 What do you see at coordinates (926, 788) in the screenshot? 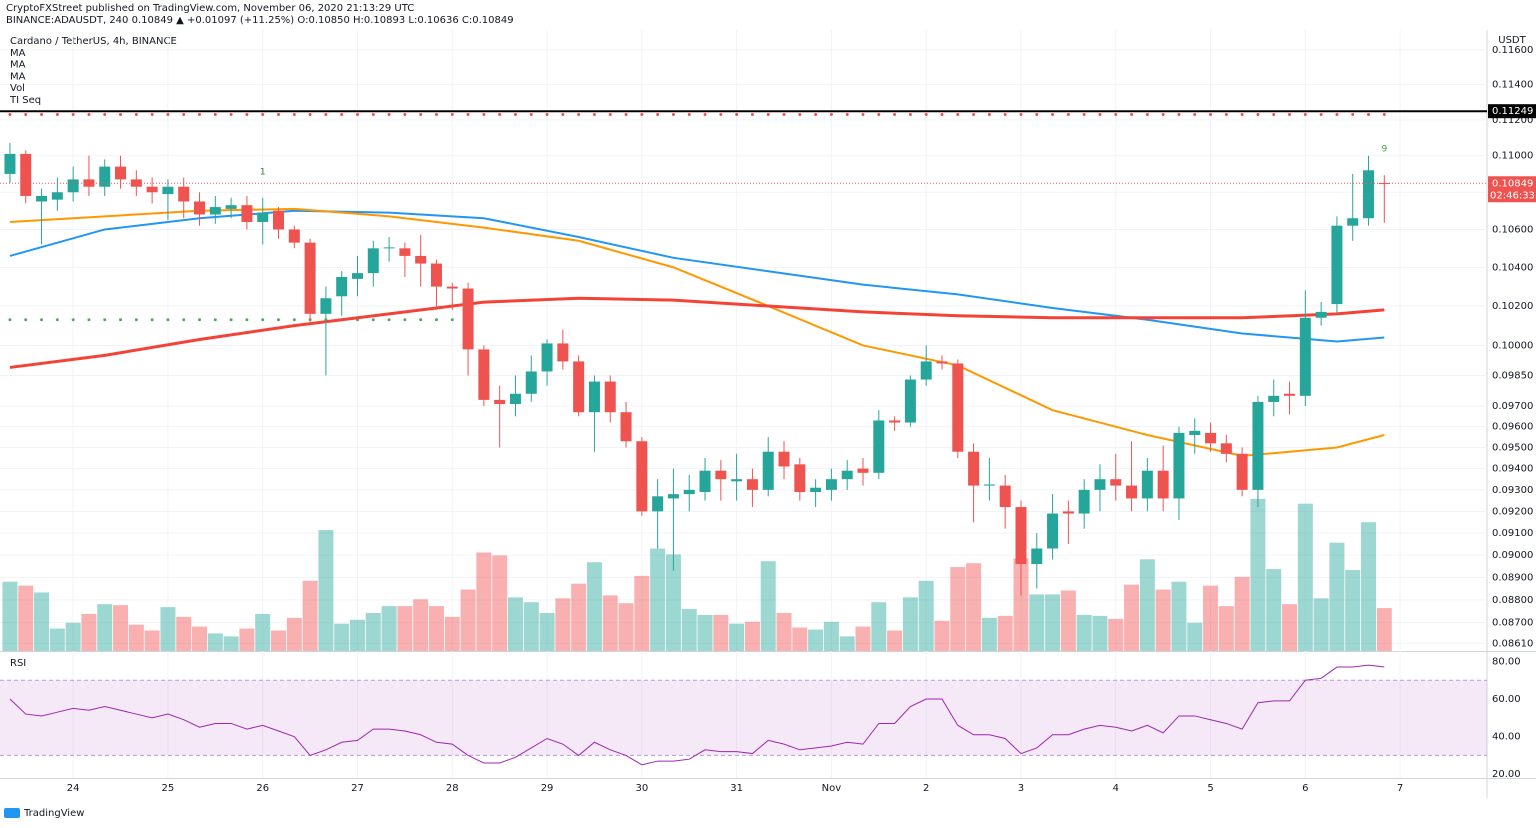
I see `x-tick-label: 2` at bounding box center [926, 788].